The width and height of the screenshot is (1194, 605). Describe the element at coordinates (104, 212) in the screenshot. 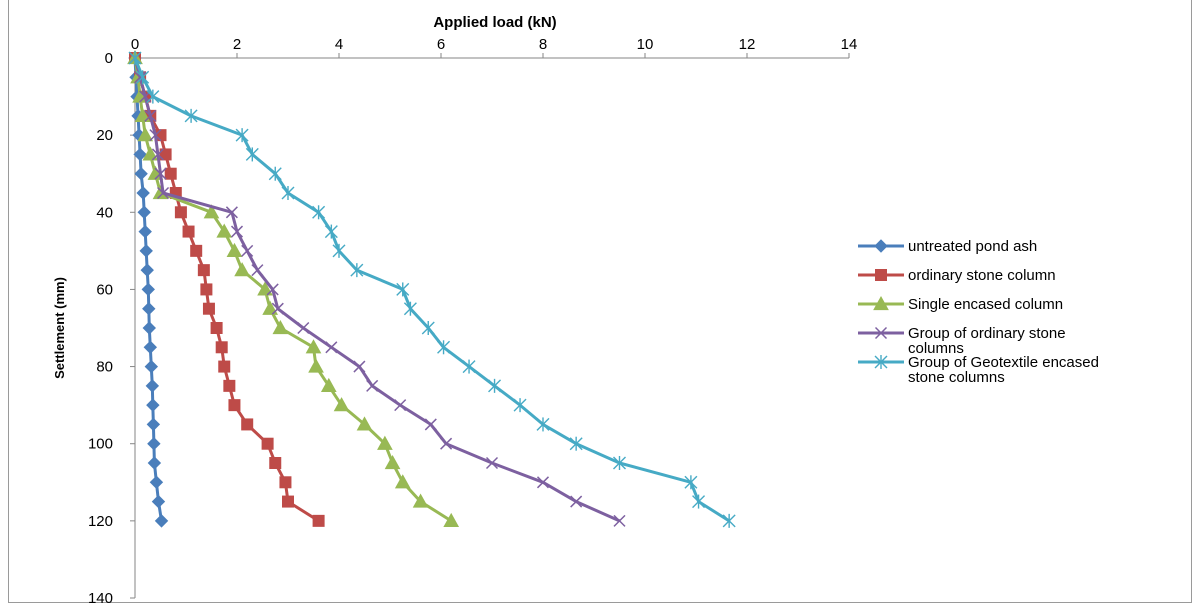

I see `y-tick-label: 40` at that location.